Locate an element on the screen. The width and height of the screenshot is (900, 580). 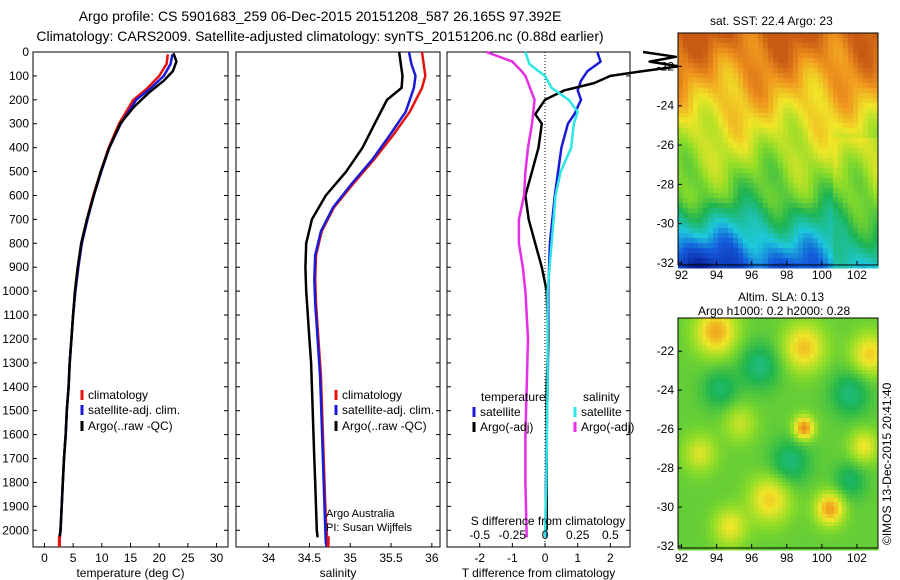
map-3-xtick-label: 94 is located at coordinates (717, 275).